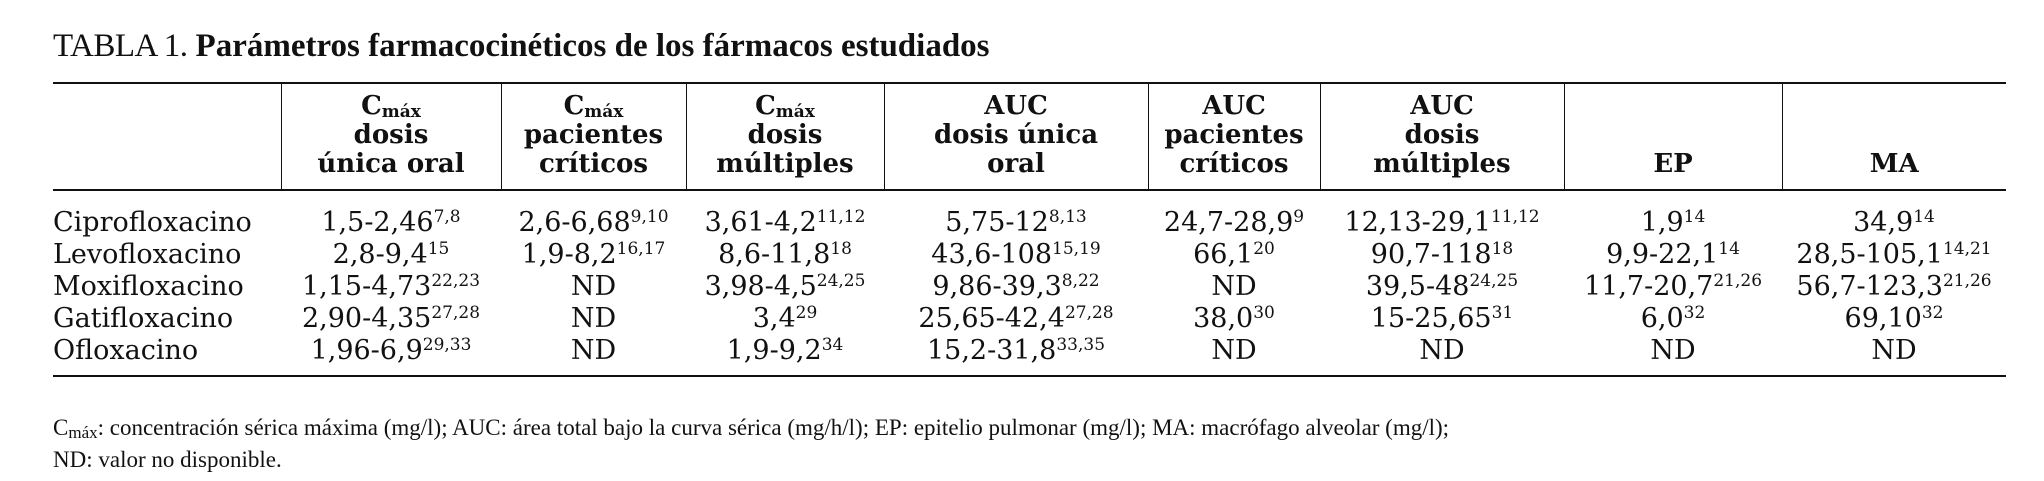 The width and height of the screenshot is (2044, 481). I want to click on header-line: única oral, so click(391, 164).